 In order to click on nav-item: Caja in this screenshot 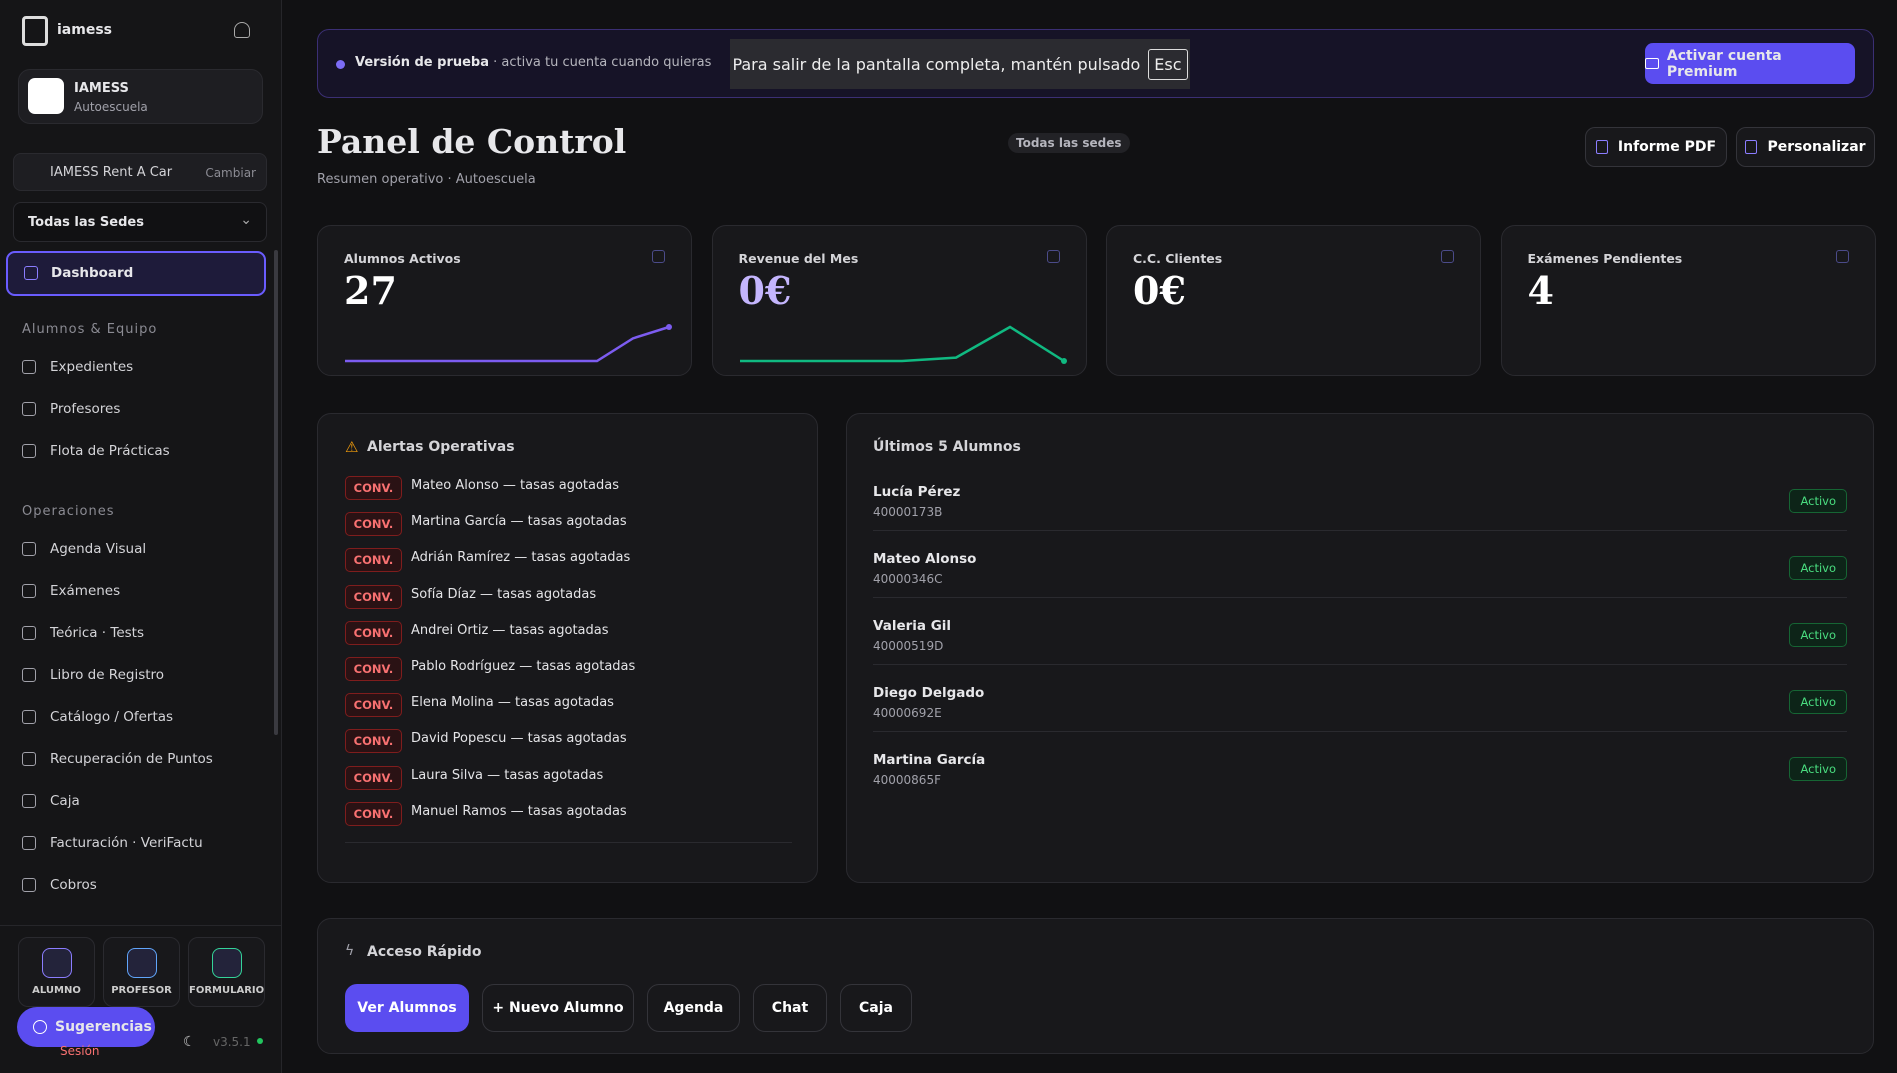, I will do `click(51, 801)`.